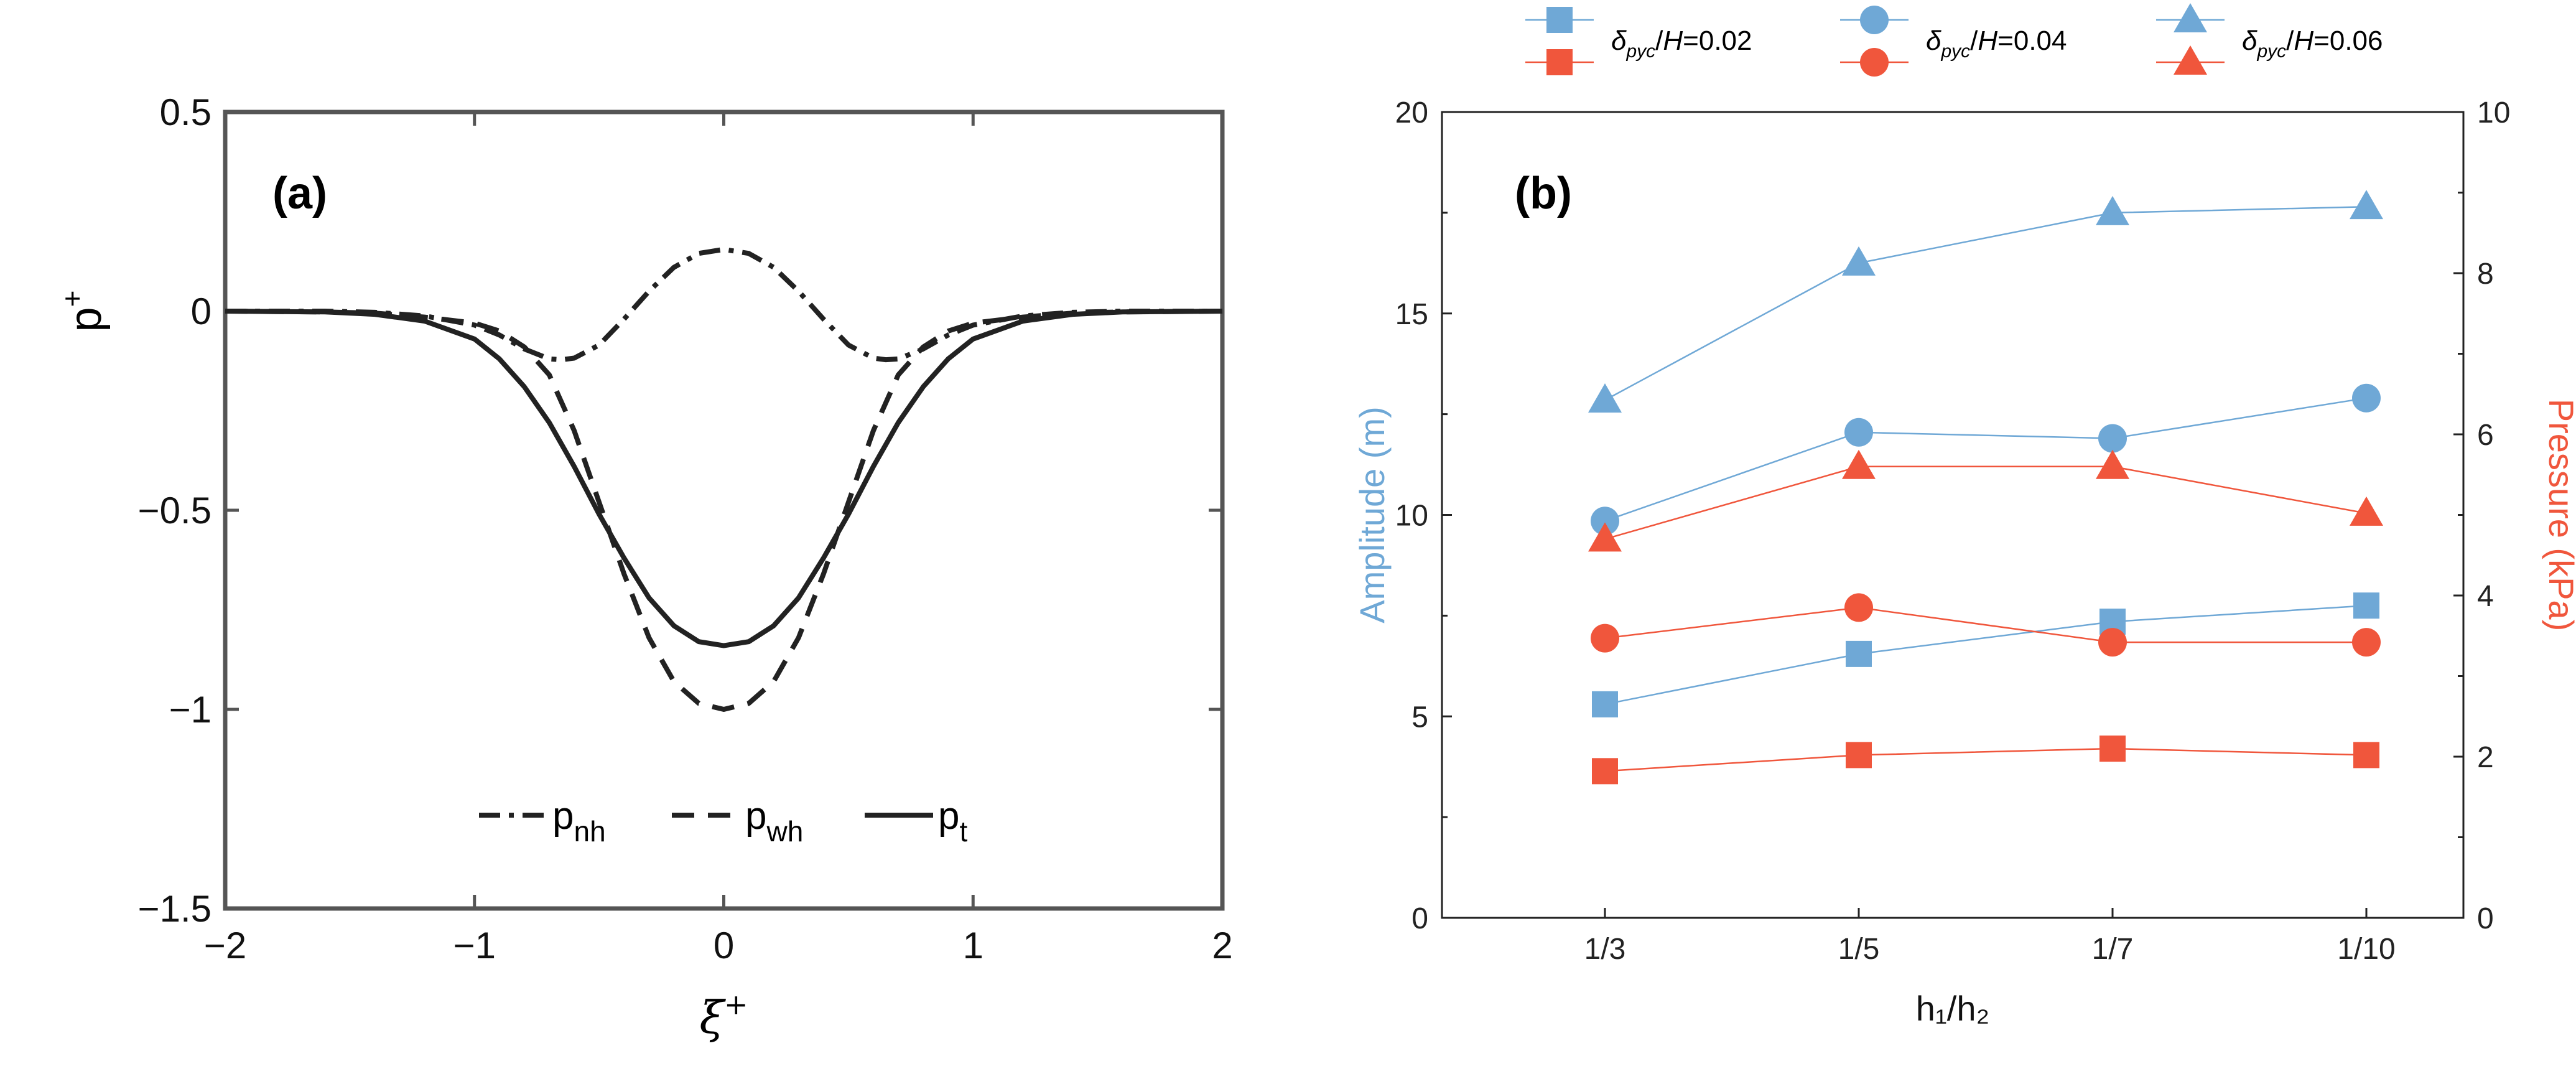 The width and height of the screenshot is (2576, 1079). I want to click on y-tick-label-a: −1, so click(190, 710).